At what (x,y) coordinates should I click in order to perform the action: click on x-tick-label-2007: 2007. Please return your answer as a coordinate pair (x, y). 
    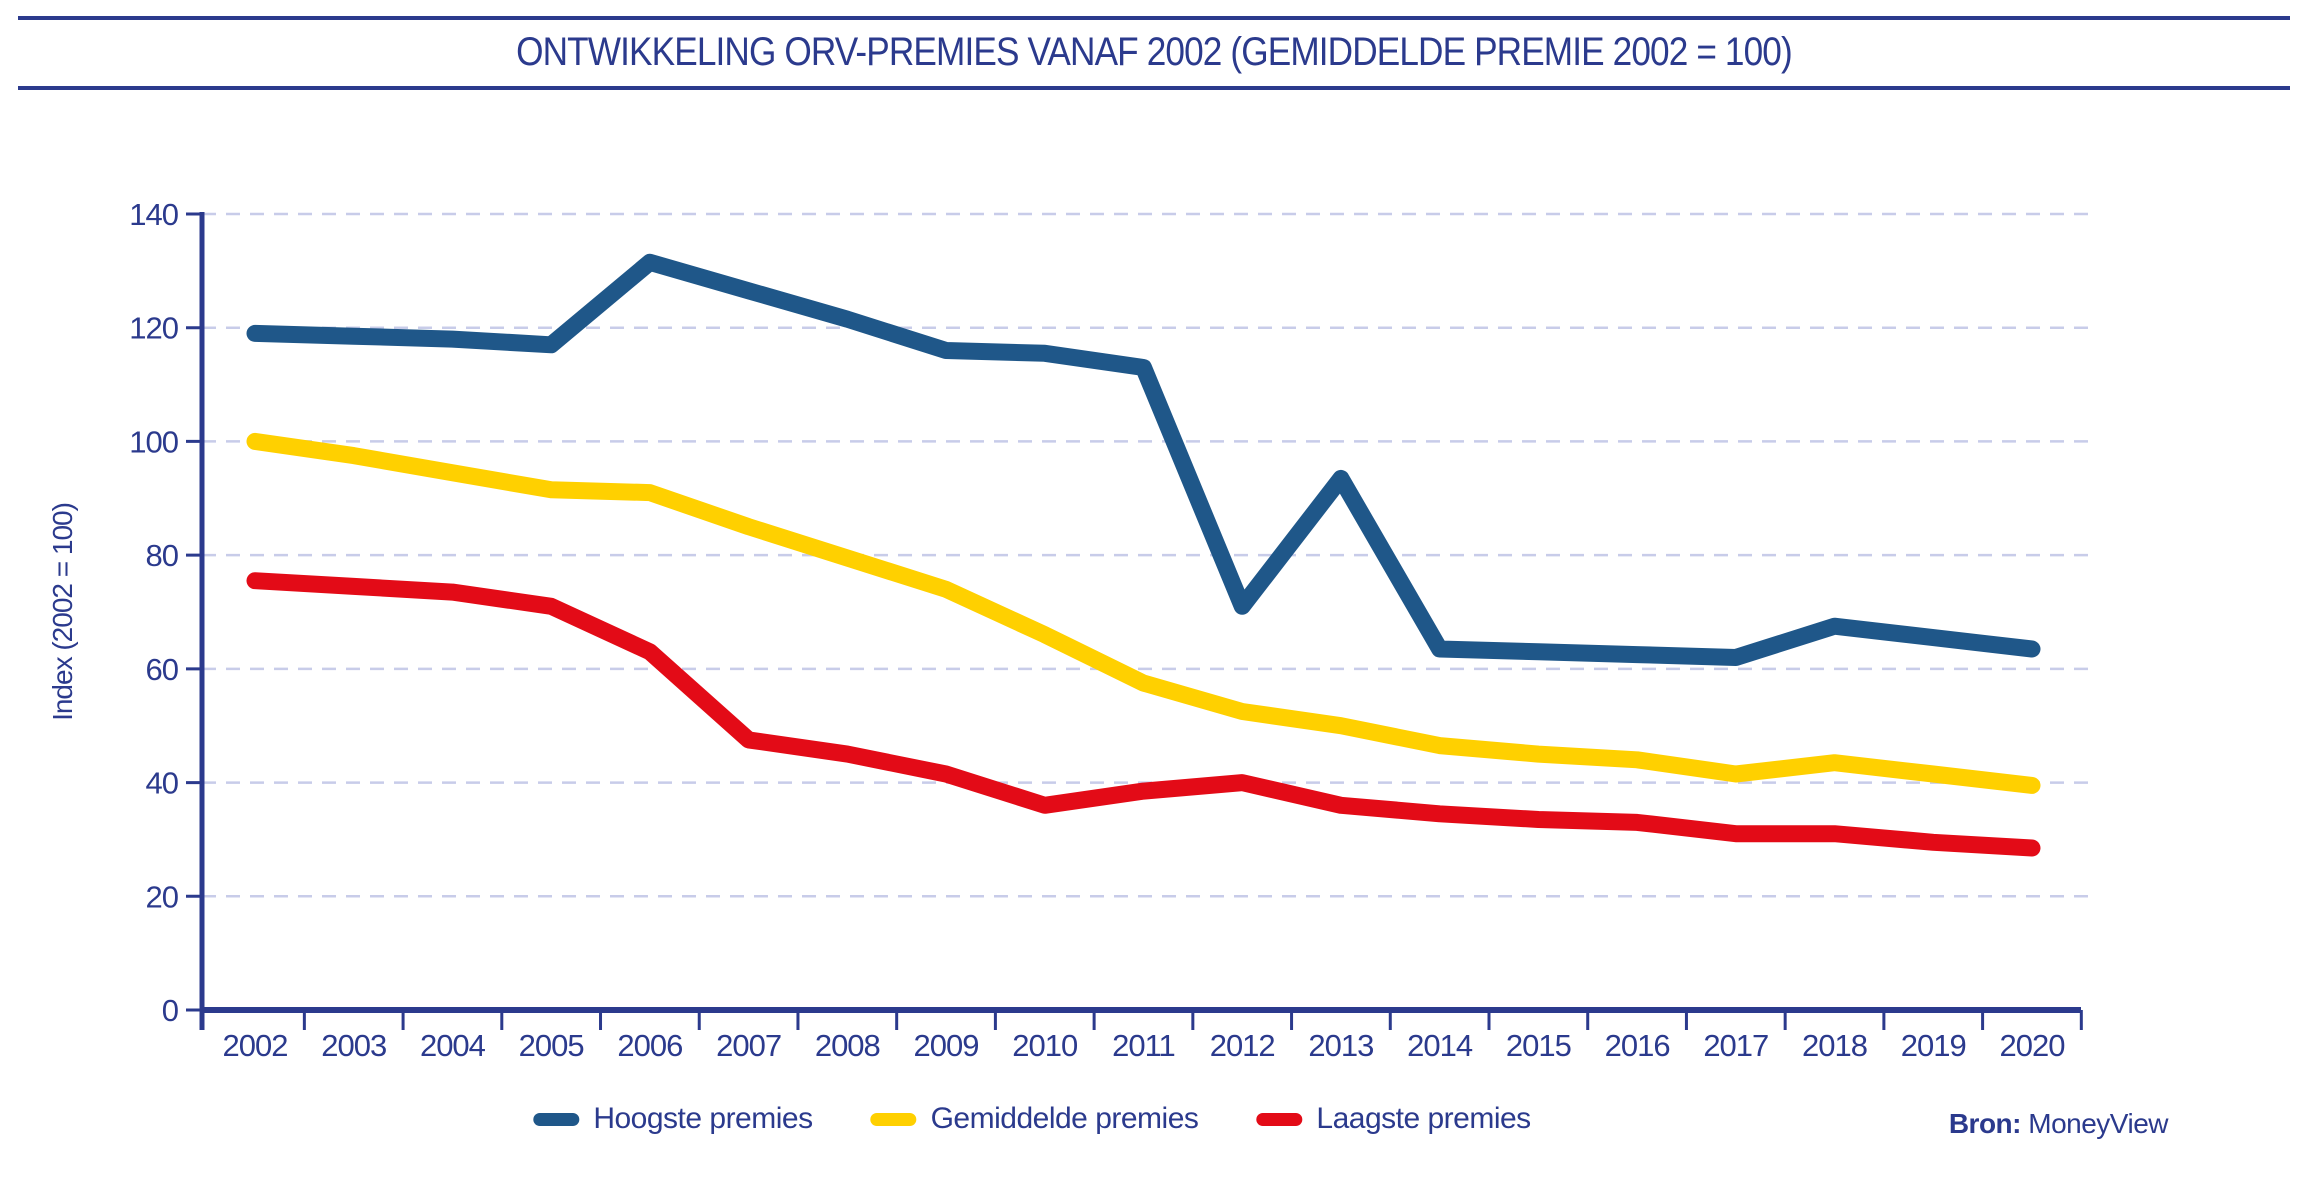
    Looking at the image, I should click on (748, 1045).